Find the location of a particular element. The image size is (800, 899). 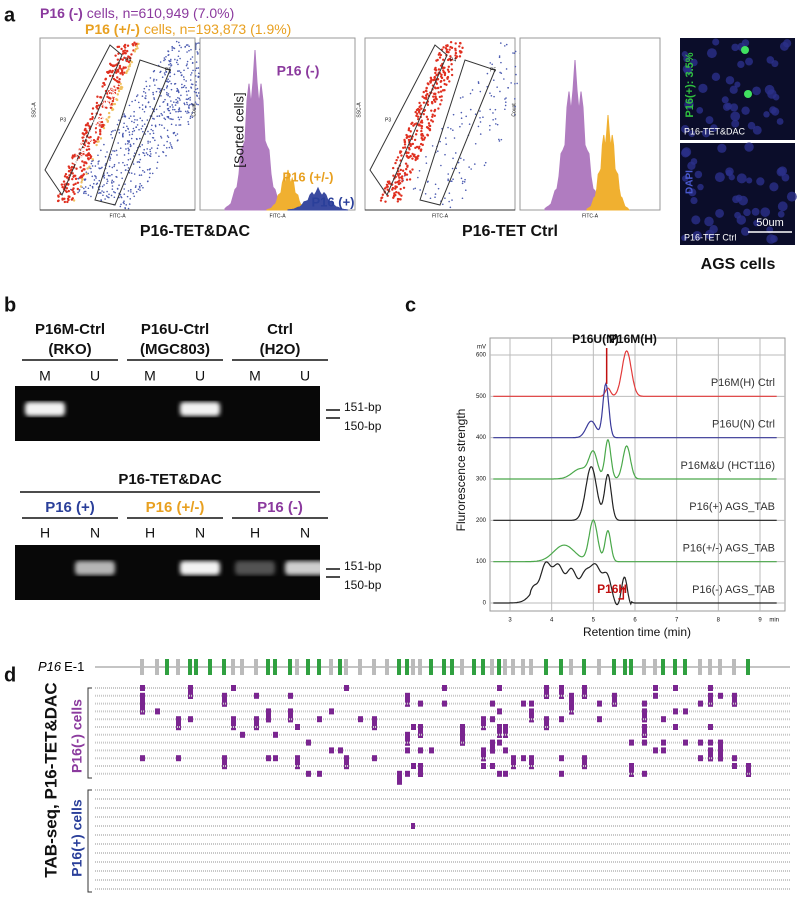

gene-name: P16 is located at coordinates (50, 666).